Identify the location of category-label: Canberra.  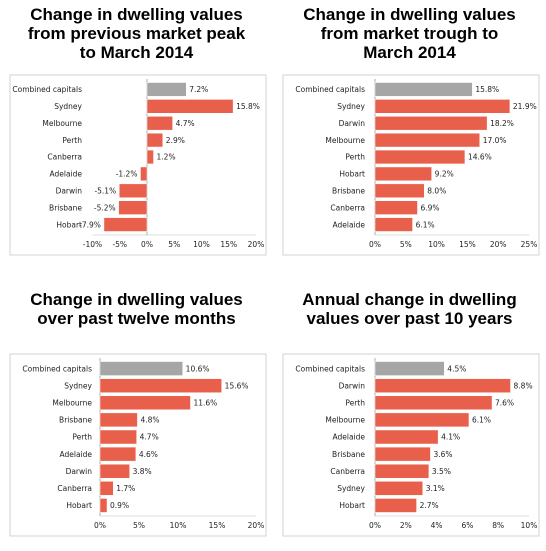
(64, 157).